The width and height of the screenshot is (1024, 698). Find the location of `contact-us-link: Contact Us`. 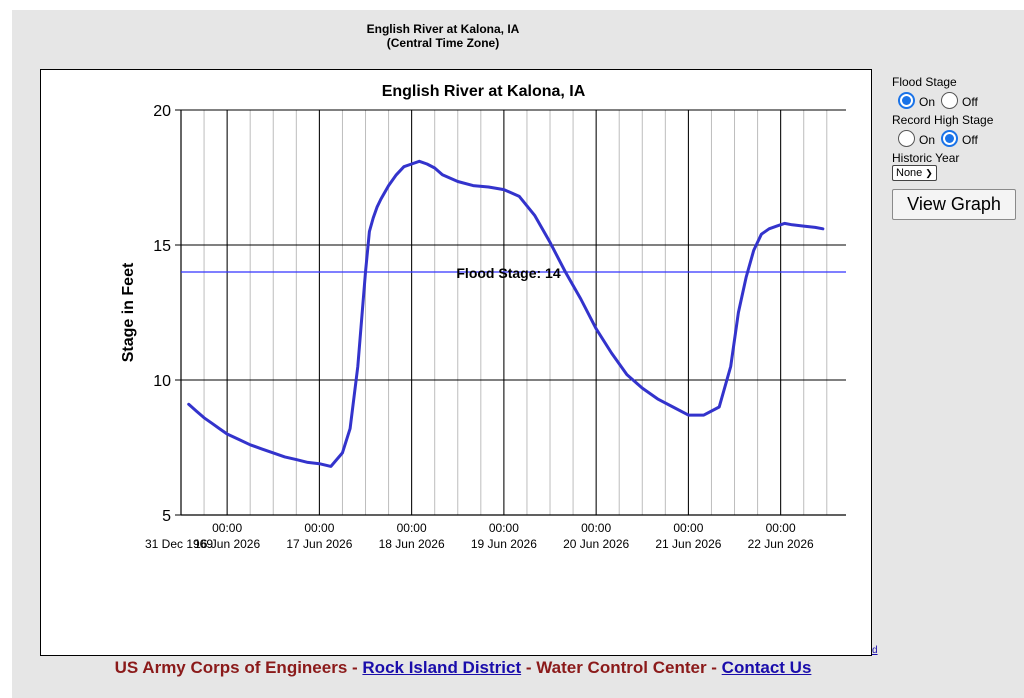

contact-us-link: Contact Us is located at coordinates (766, 667).